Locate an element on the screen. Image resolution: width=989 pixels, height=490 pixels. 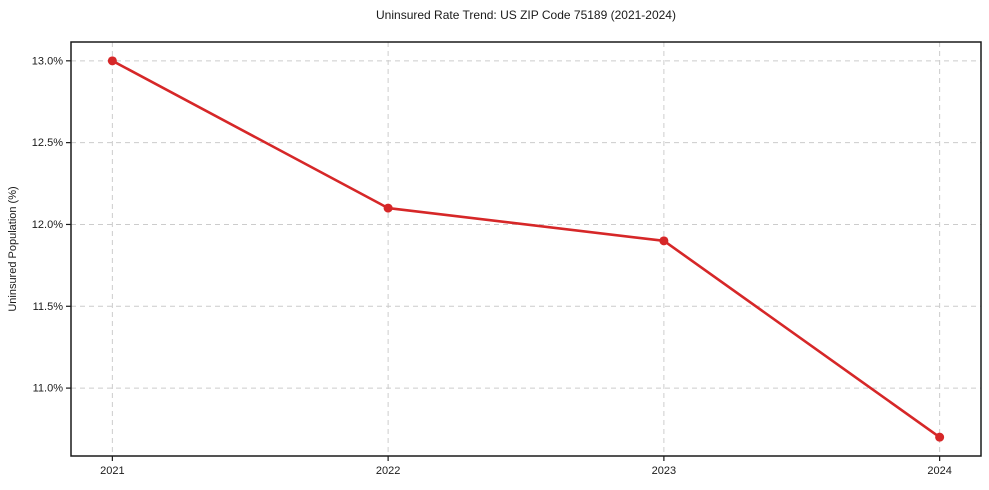
data-point-2023 is located at coordinates (664, 241).